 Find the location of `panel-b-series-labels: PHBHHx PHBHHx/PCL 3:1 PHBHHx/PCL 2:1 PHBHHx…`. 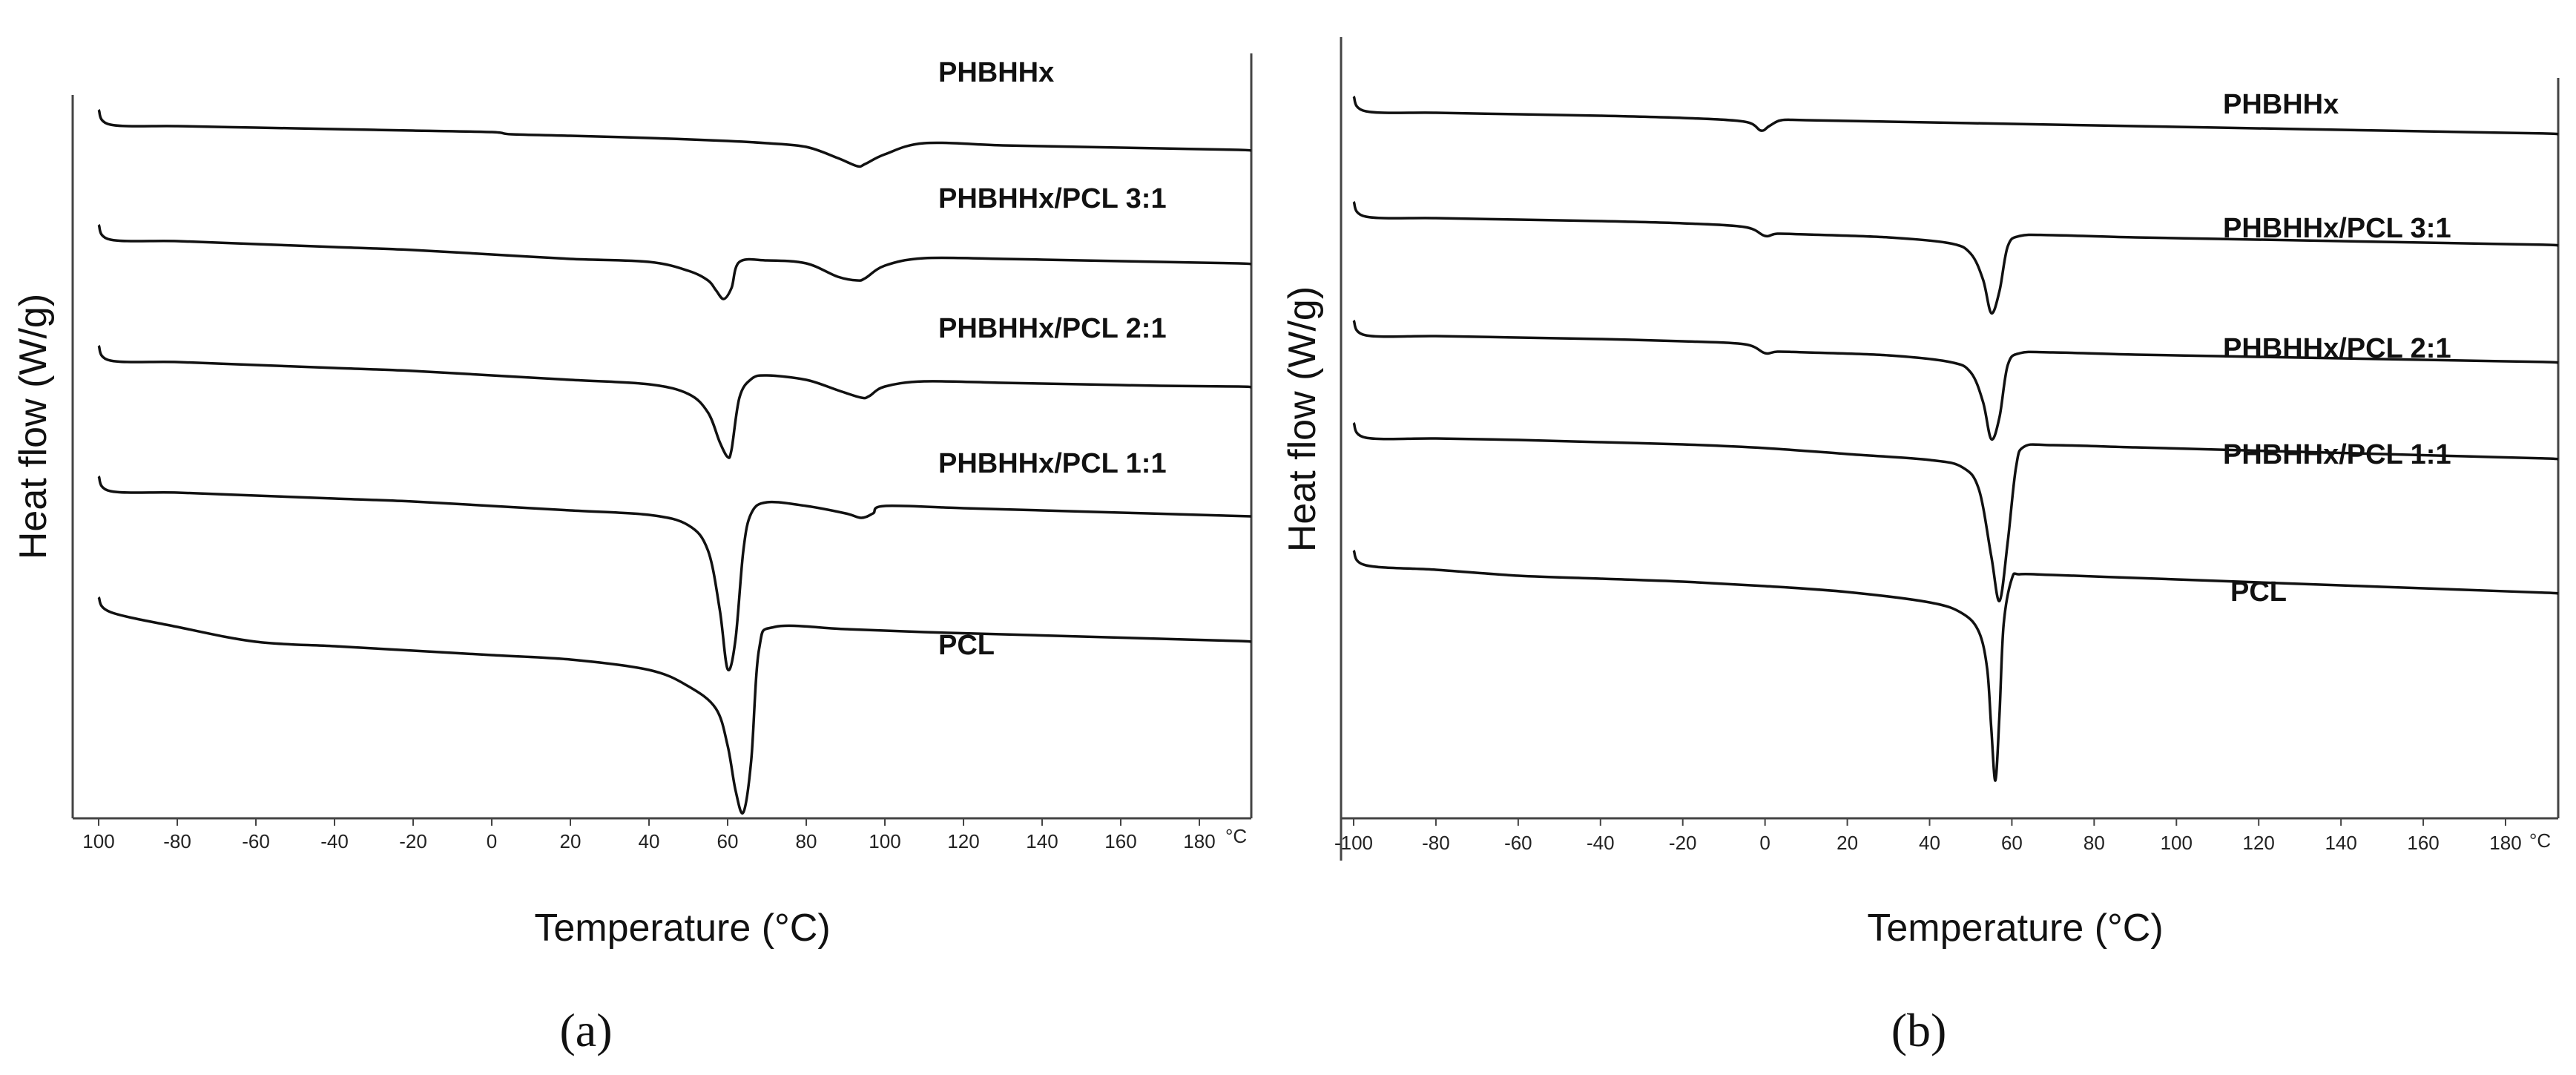

panel-b-series-labels: PHBHHx PHBHHx/PCL 3:1 PHBHHx/PCL 2:1 PHBHHx… is located at coordinates (2337, 348).